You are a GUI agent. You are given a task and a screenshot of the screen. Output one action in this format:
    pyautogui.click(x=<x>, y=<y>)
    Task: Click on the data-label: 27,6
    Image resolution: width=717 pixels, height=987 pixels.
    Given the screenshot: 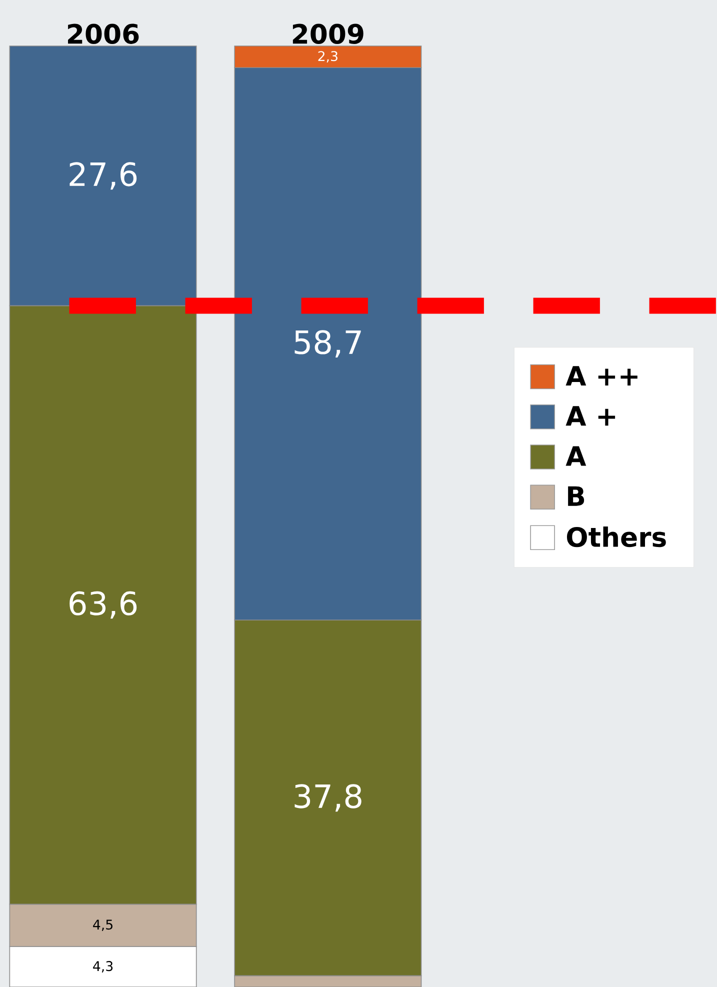 What is the action you would take?
    pyautogui.click(x=103, y=176)
    